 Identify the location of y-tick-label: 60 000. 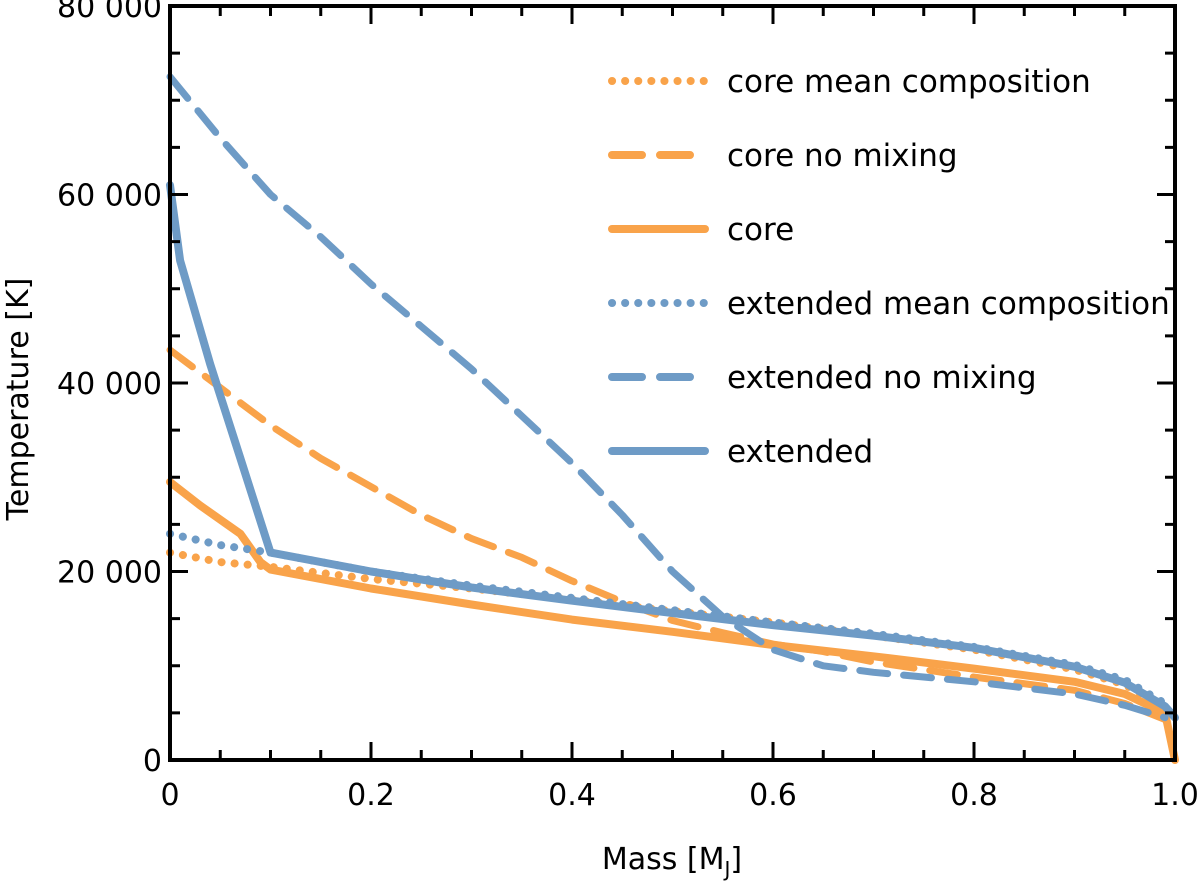
(109, 196).